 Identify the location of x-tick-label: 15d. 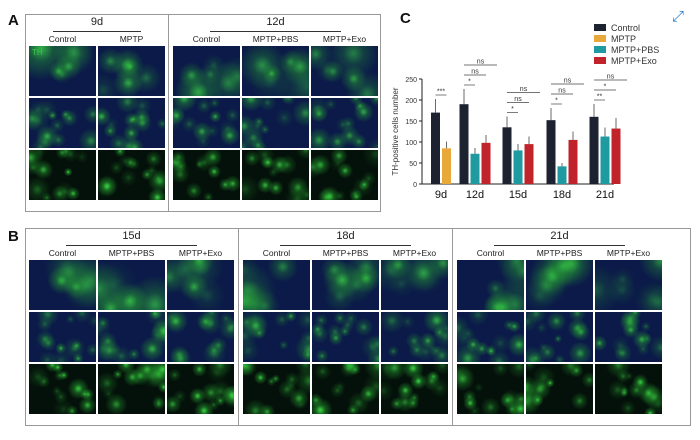
(518, 195).